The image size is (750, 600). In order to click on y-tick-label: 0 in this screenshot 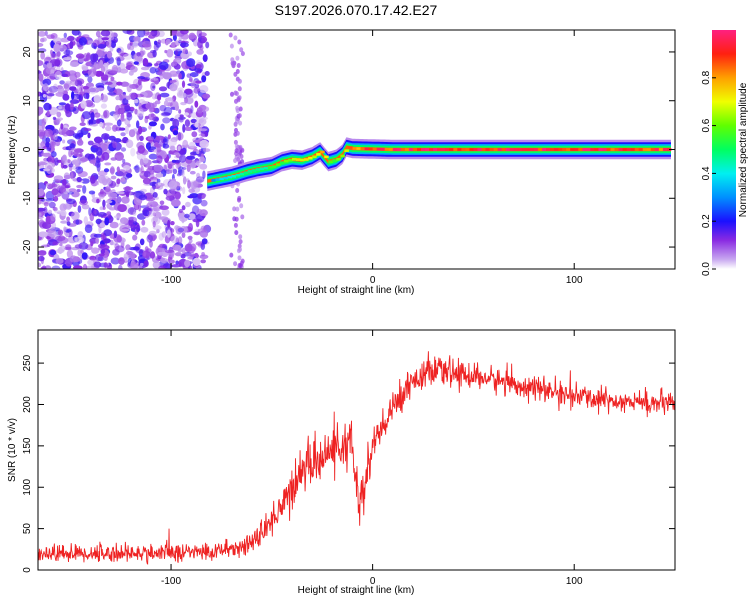, I will do `click(27, 570)`.